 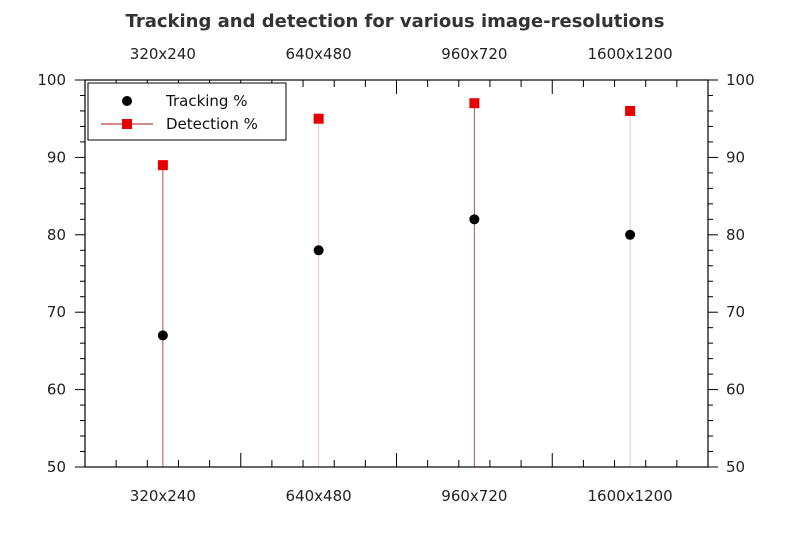 I want to click on y-tick-label: 90, so click(x=56, y=157).